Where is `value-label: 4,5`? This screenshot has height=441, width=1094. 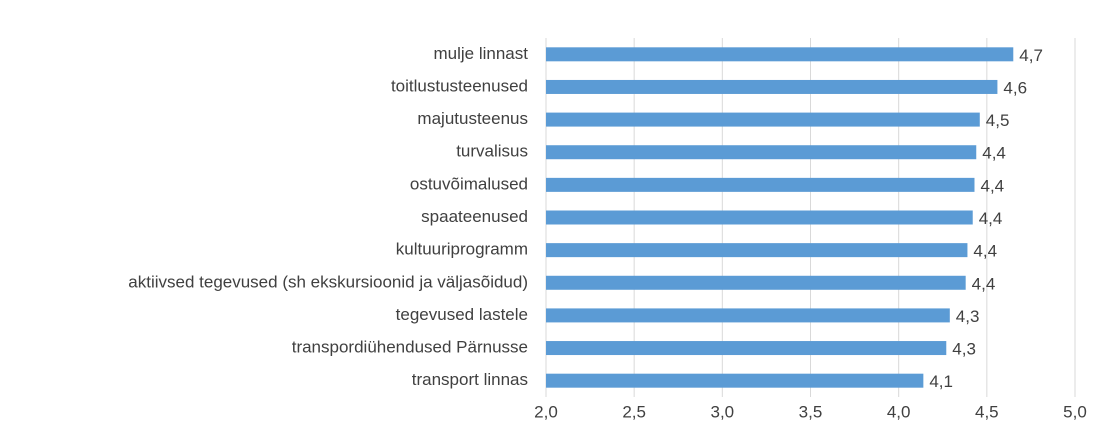
value-label: 4,5 is located at coordinates (998, 120).